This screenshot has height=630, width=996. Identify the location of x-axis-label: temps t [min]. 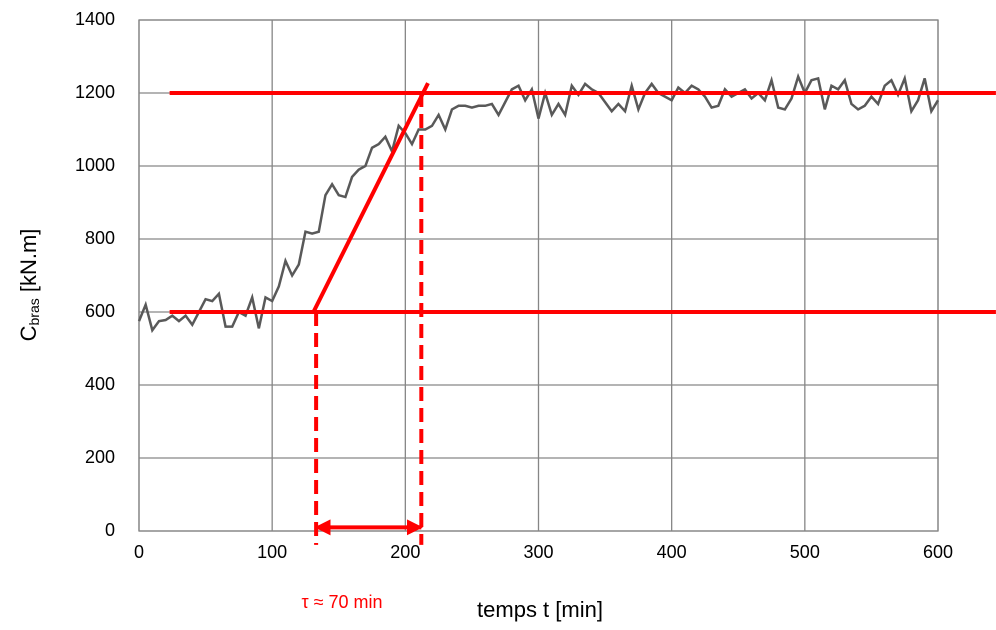
(540, 609).